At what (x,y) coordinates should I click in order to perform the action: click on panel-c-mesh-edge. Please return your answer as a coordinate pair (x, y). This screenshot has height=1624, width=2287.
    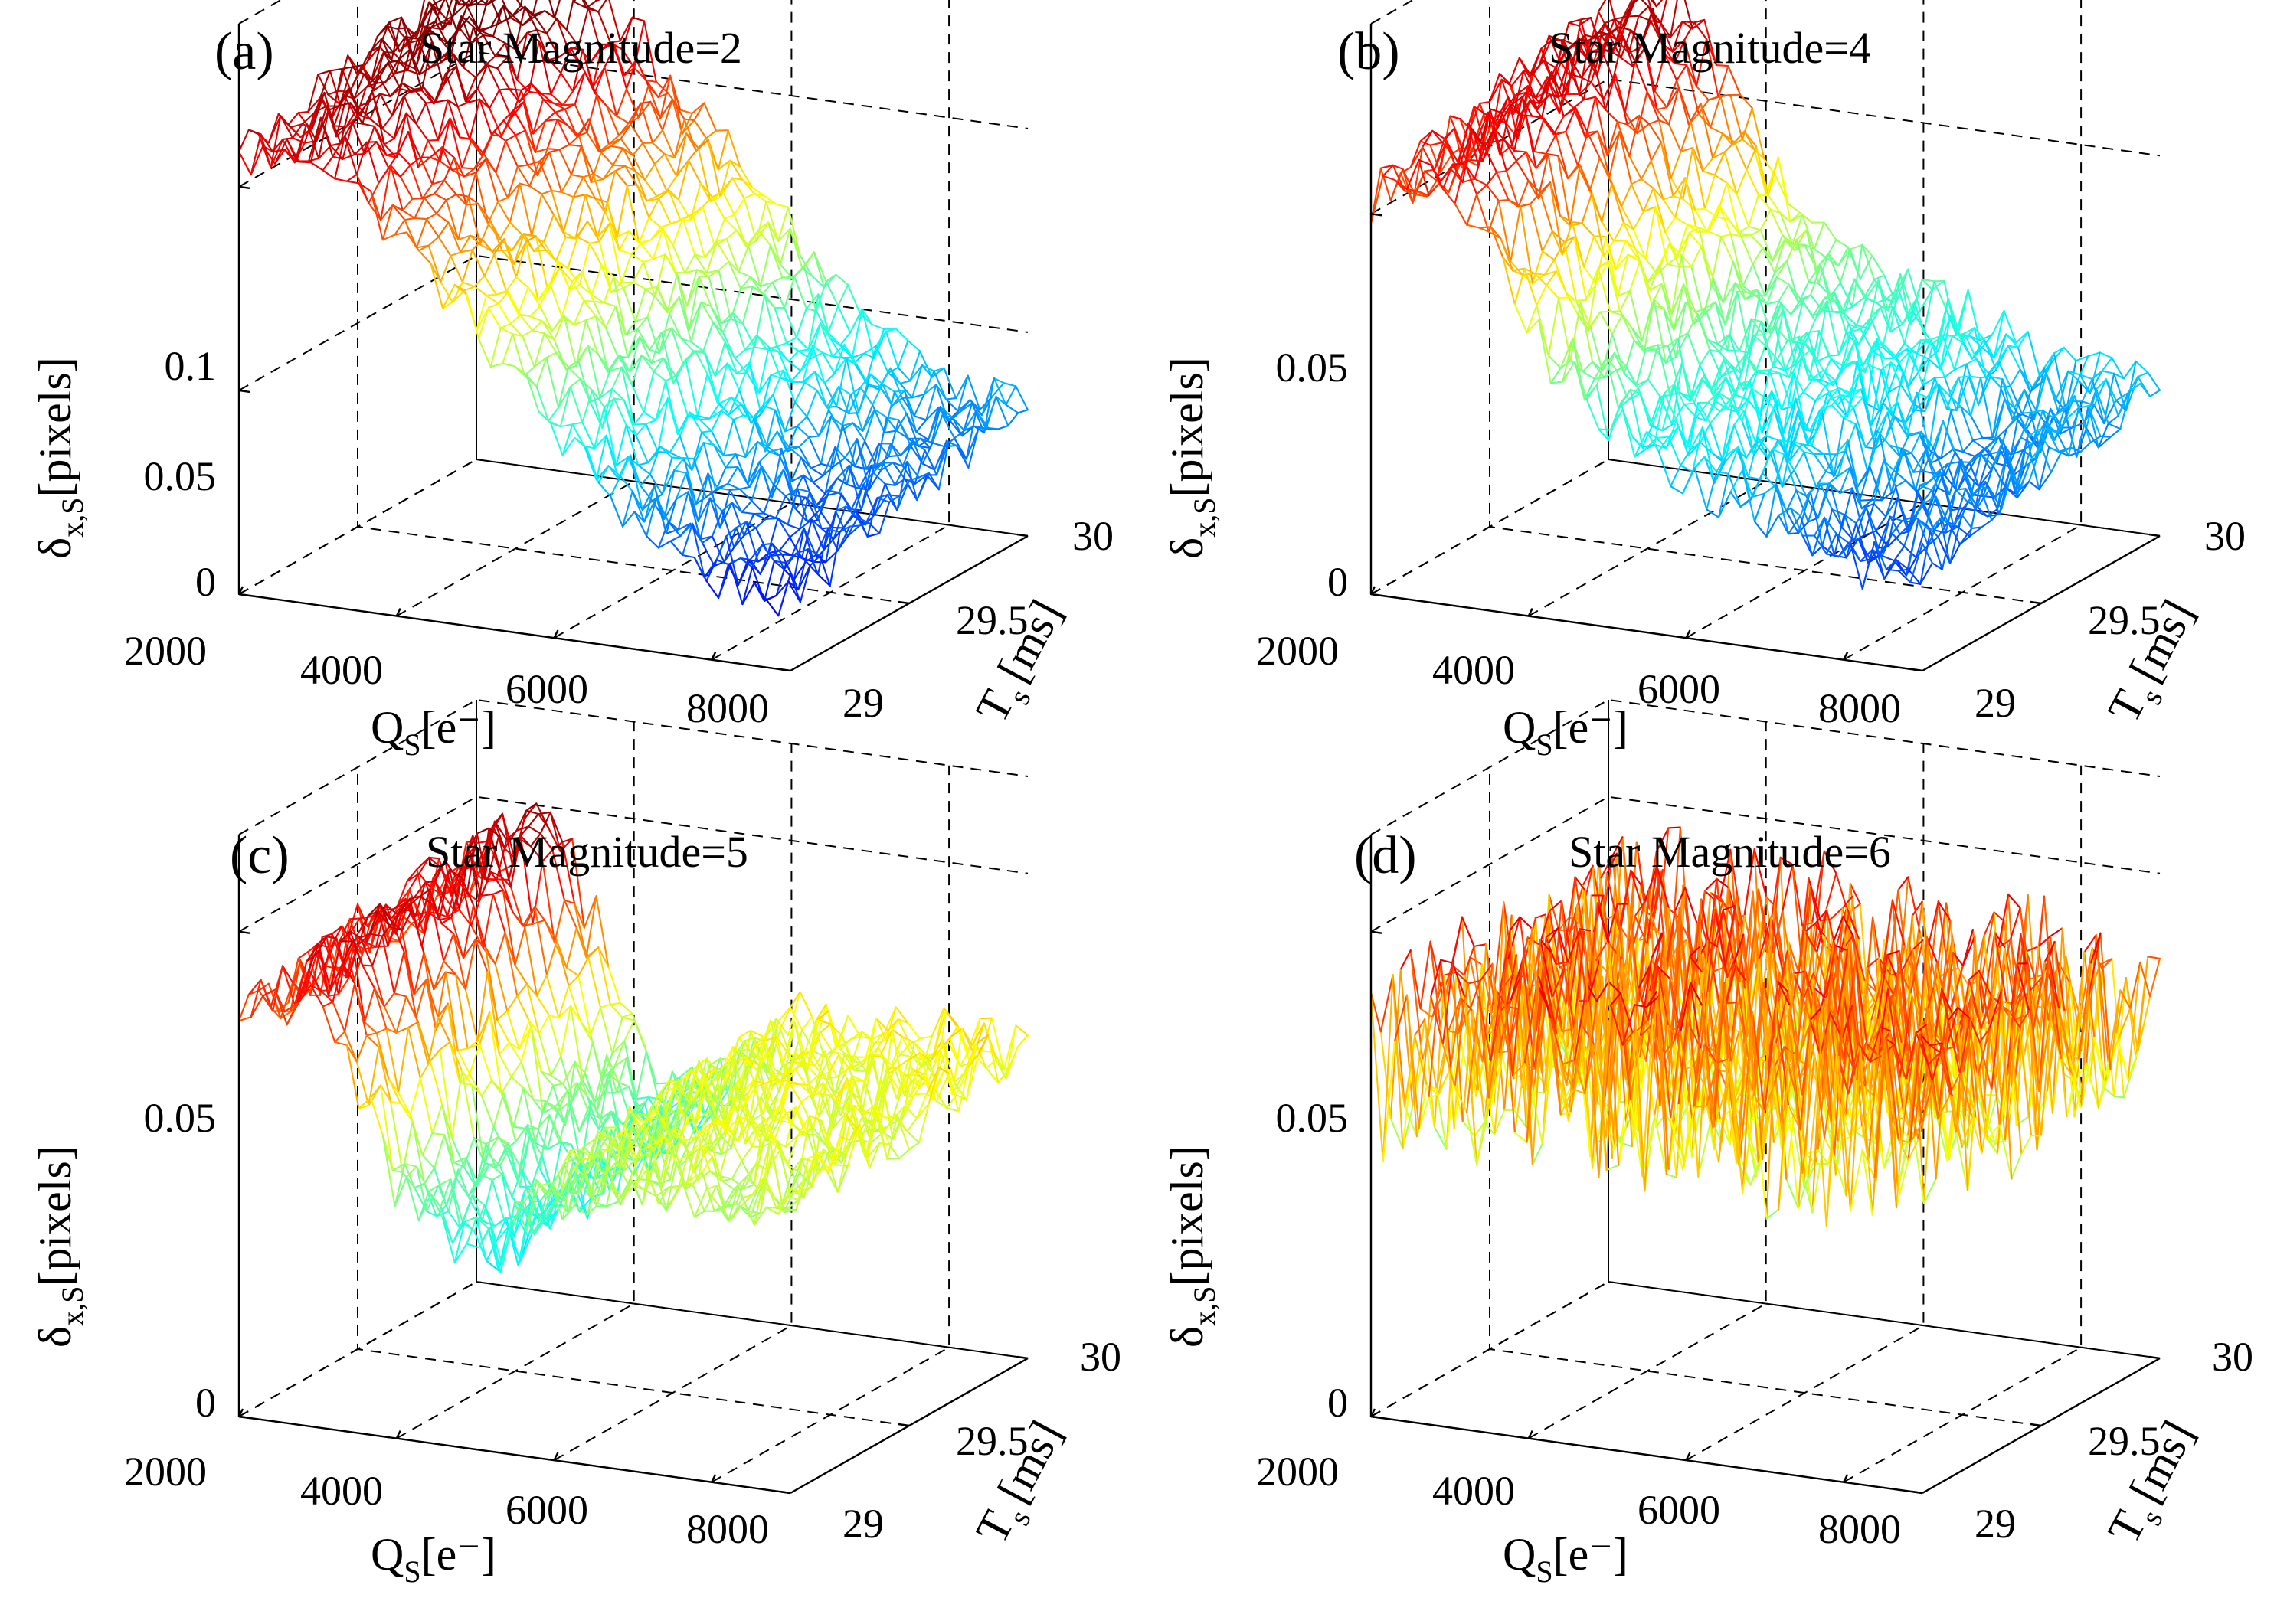
    Looking at the image, I should click on (986, 1019).